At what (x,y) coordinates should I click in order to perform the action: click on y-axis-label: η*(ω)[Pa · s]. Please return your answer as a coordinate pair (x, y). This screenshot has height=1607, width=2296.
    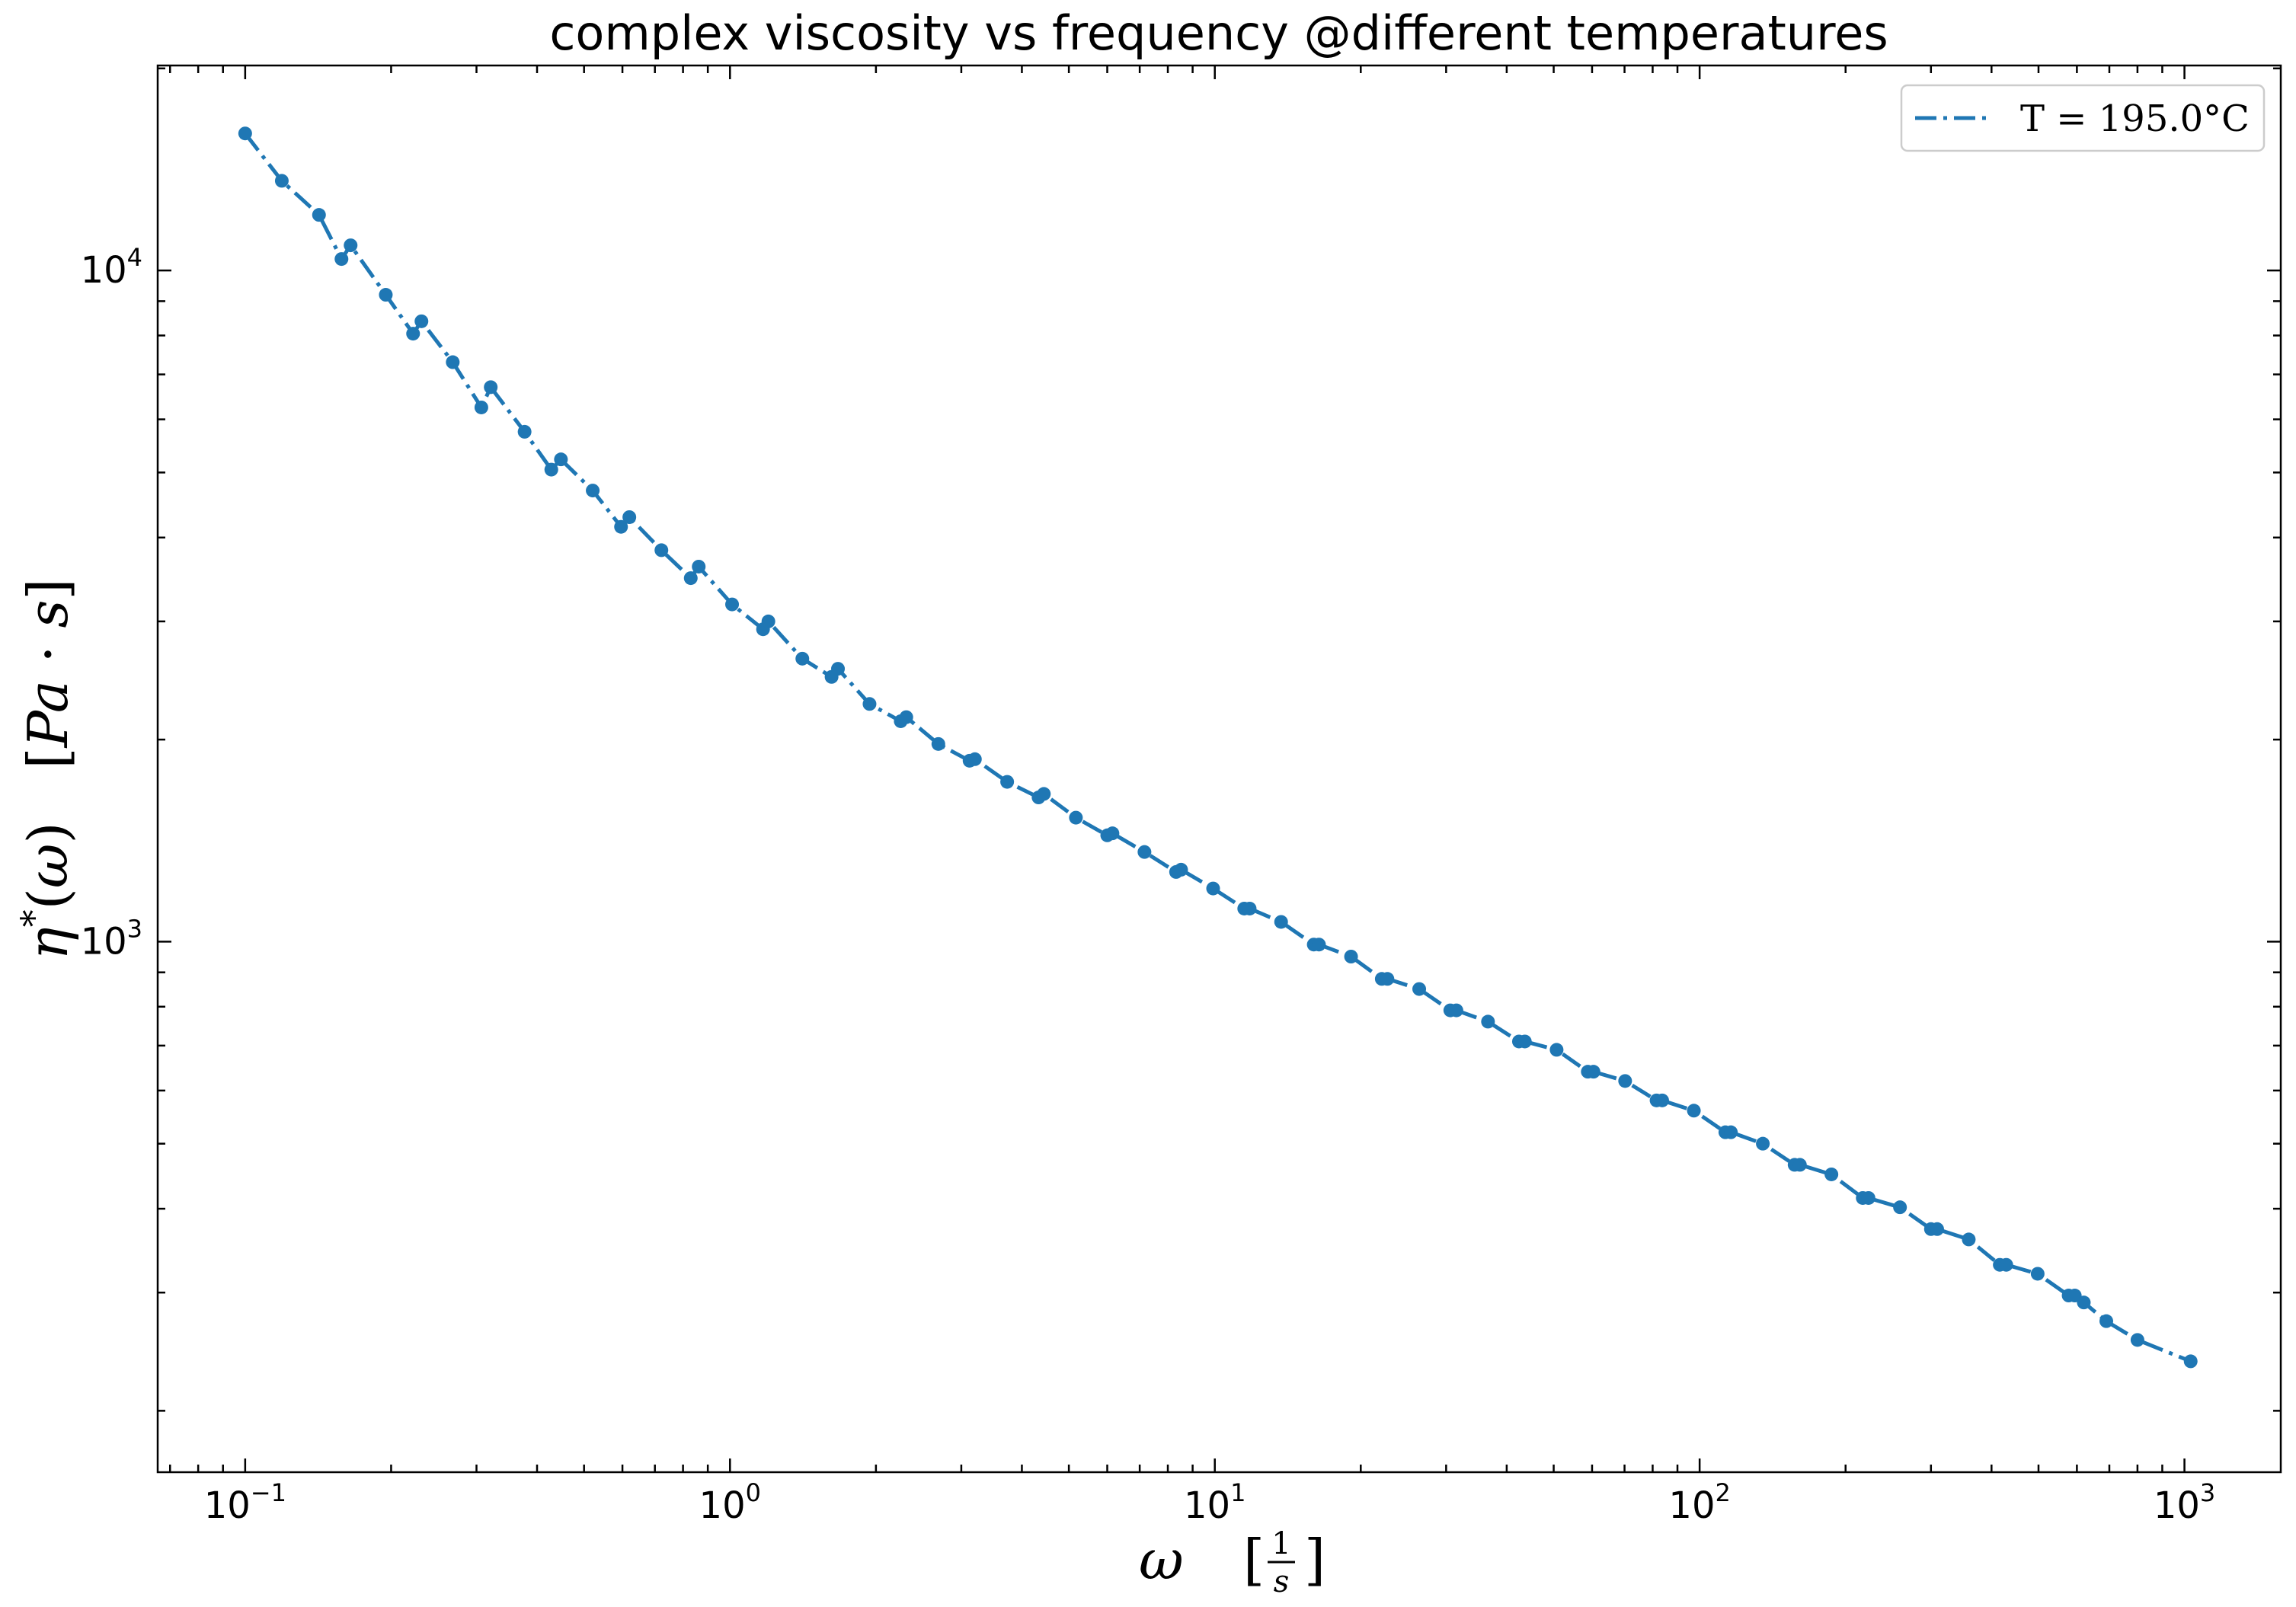
    Looking at the image, I should click on (46, 769).